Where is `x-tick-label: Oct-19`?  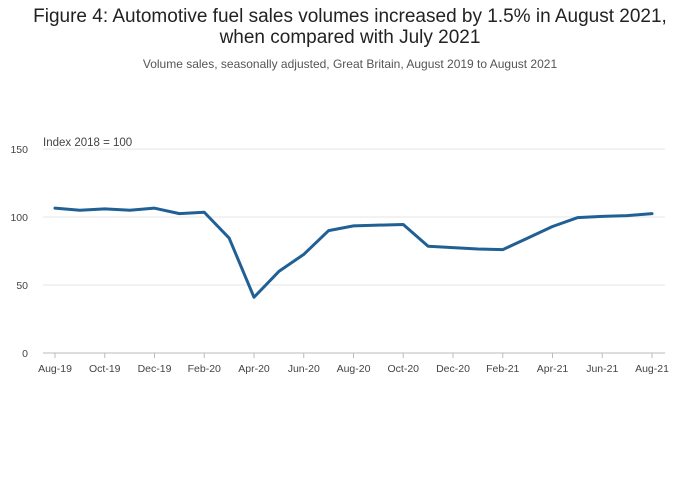 x-tick-label: Oct-19 is located at coordinates (105, 369).